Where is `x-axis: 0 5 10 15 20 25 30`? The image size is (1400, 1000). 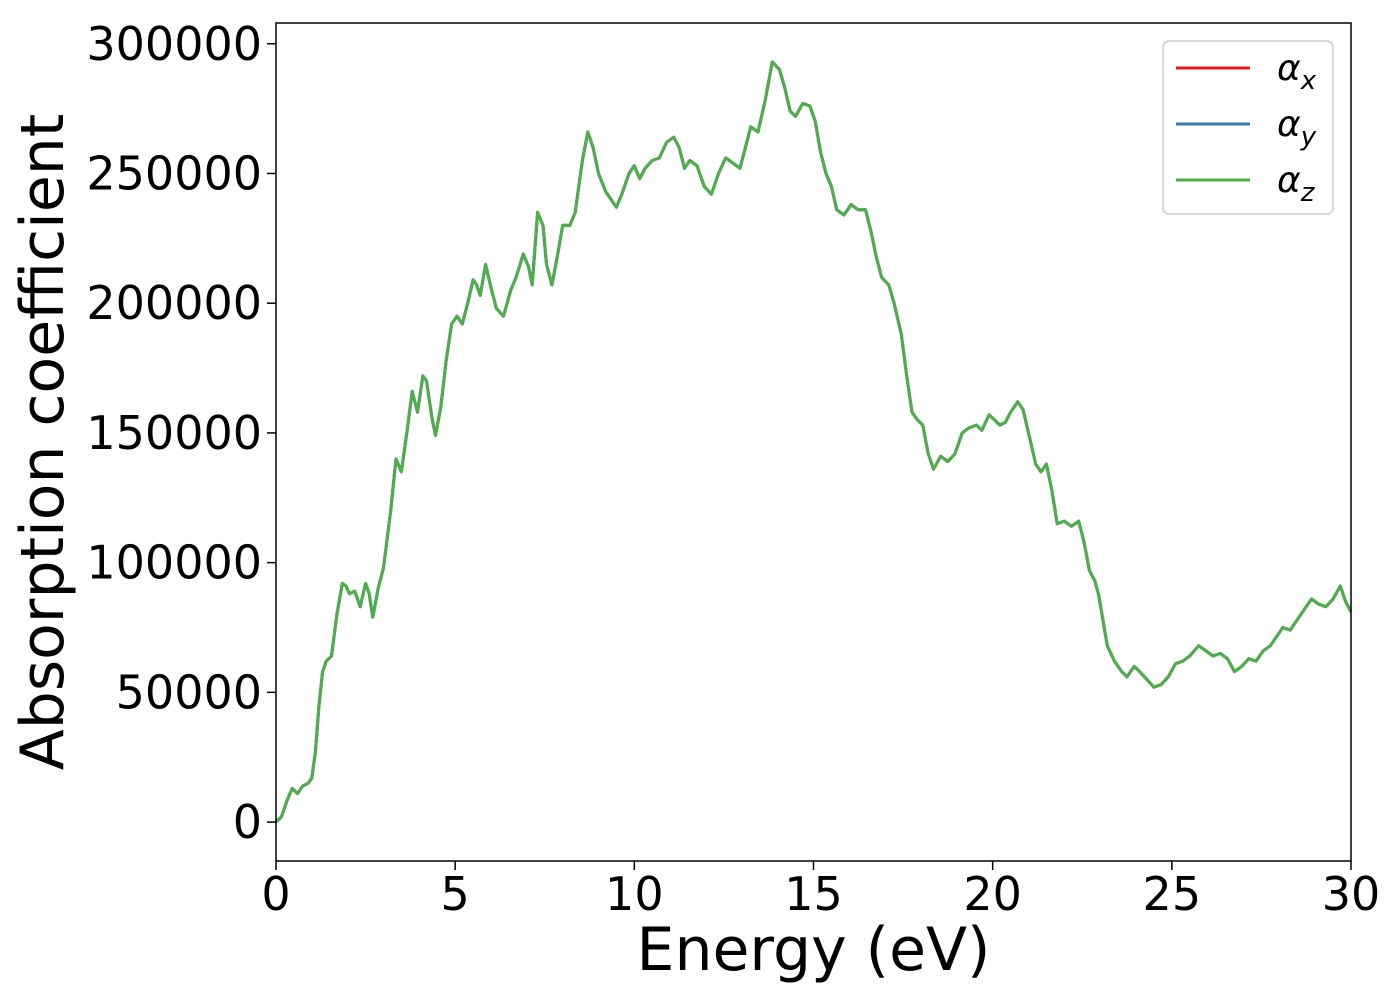
x-axis: 0 5 10 15 20 25 30 is located at coordinates (820, 891).